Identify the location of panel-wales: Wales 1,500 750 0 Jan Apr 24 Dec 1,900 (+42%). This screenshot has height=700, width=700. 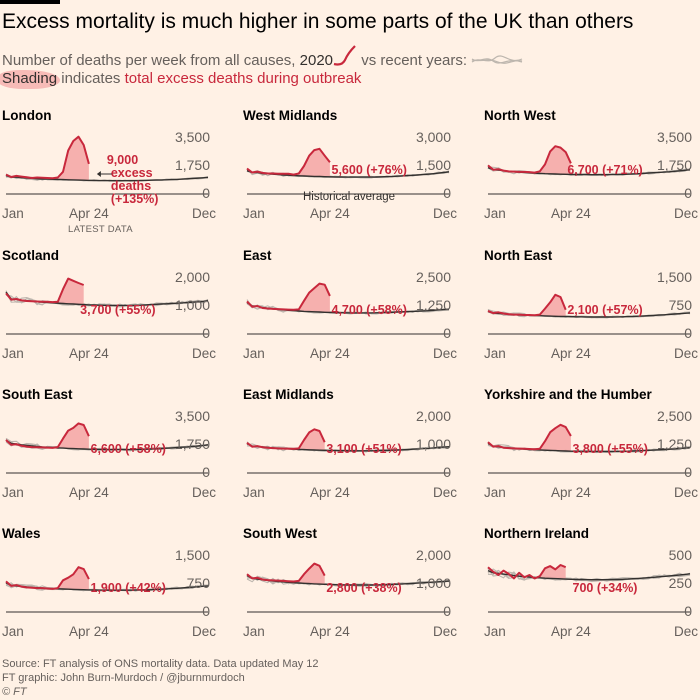
(109, 591).